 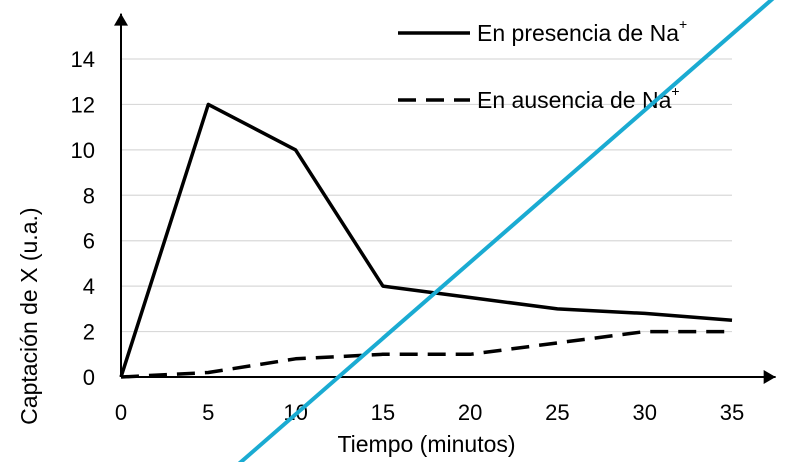 What do you see at coordinates (644, 412) in the screenshot?
I see `x-tick-label: 30` at bounding box center [644, 412].